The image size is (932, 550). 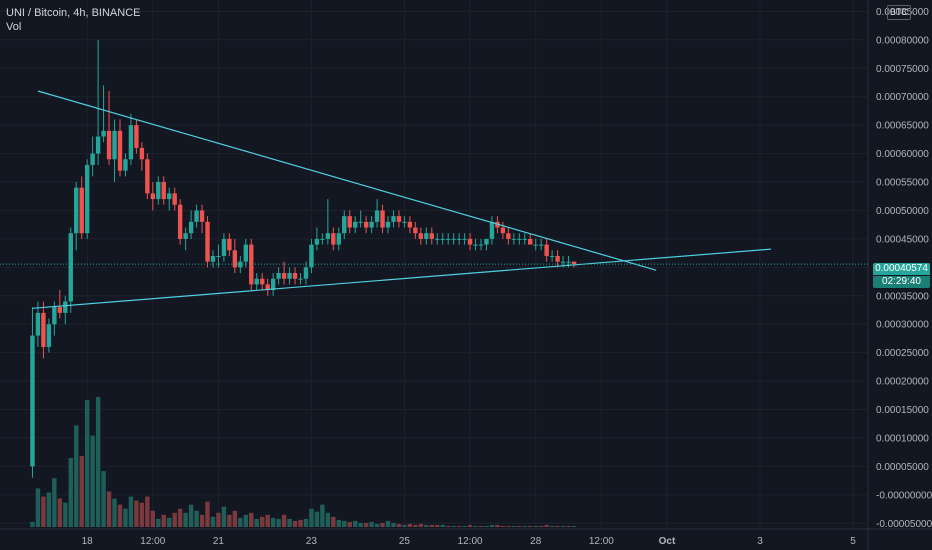 I want to click on y-tick-label: 0.00065000, so click(x=902, y=126).